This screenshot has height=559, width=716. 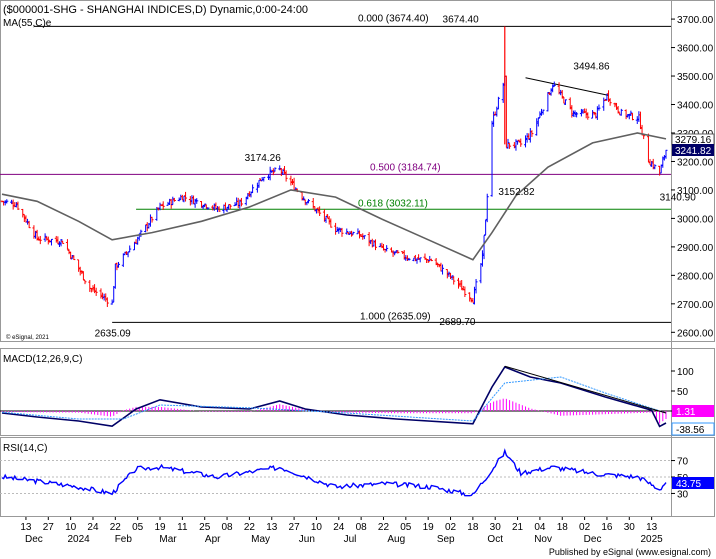 What do you see at coordinates (451, 527) in the screenshot?
I see `x-tick-label: 02` at bounding box center [451, 527].